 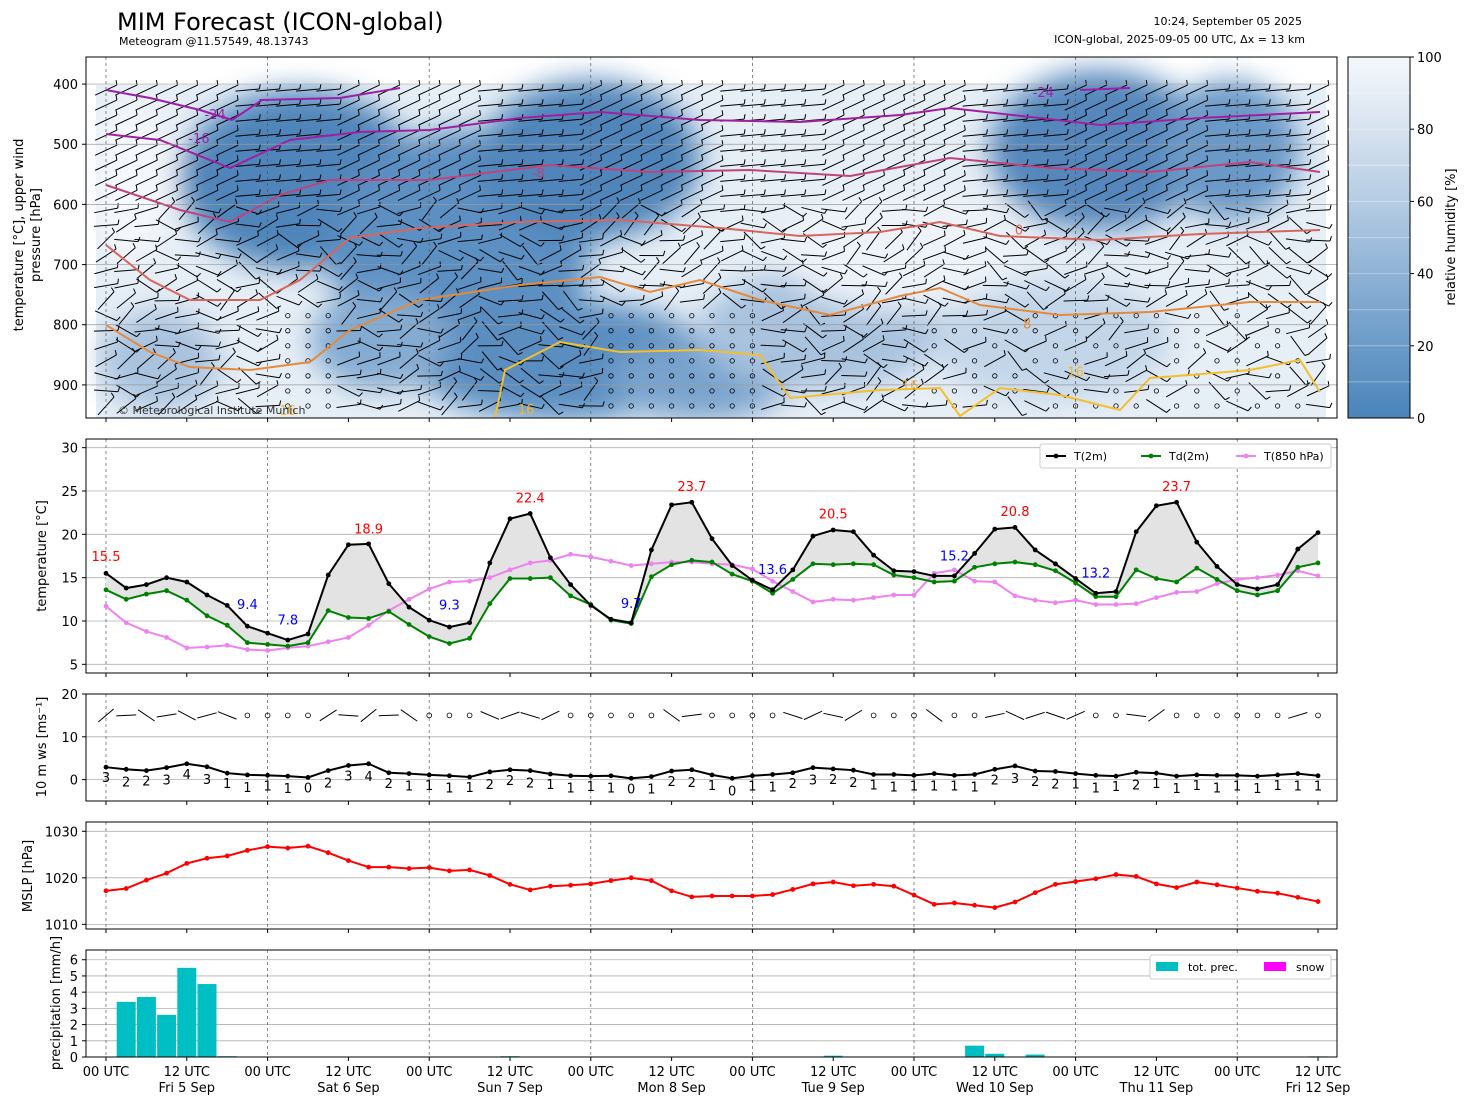 What do you see at coordinates (65, 386) in the screenshot?
I see `ytick-label: 900` at bounding box center [65, 386].